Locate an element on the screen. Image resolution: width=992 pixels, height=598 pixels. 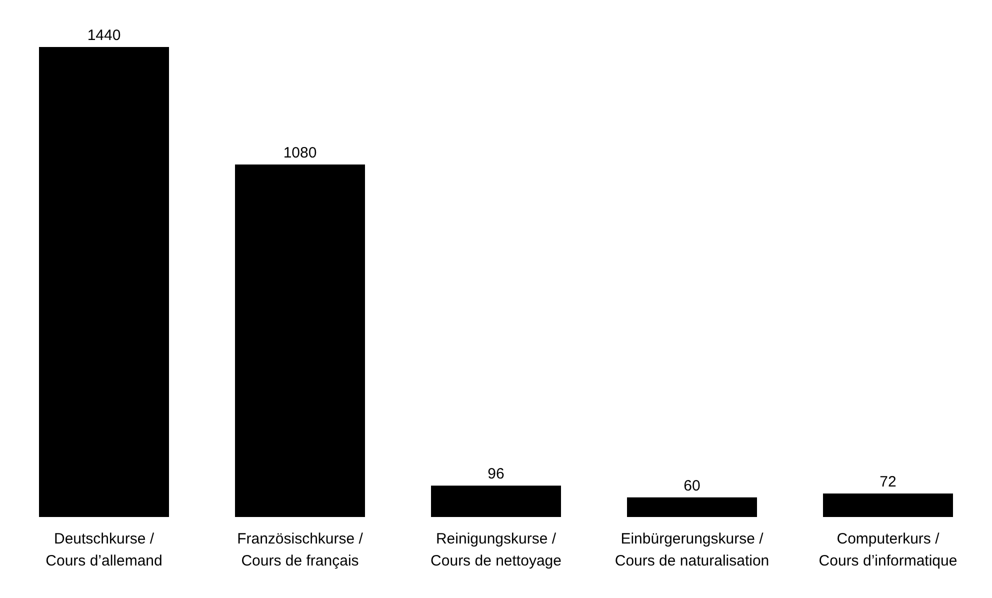
data-label: 1440 is located at coordinates (104, 35).